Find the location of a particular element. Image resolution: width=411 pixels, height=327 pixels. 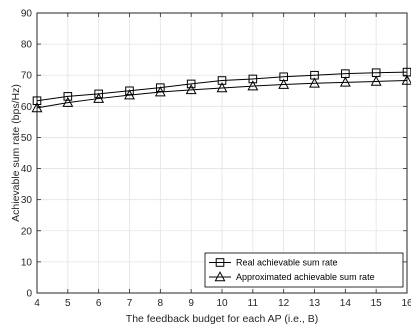

y-tick-label: 60 is located at coordinates (27, 107).